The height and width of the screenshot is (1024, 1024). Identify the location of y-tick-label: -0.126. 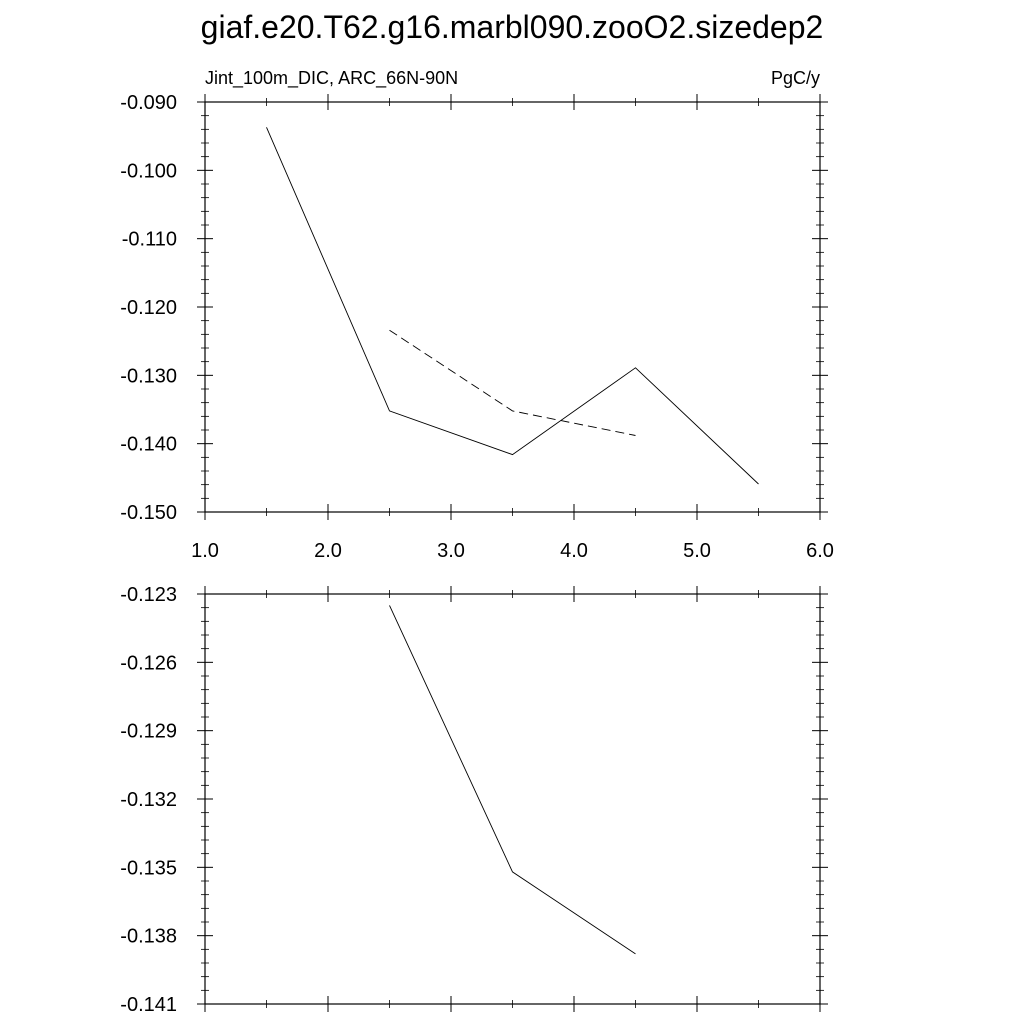
(148, 663).